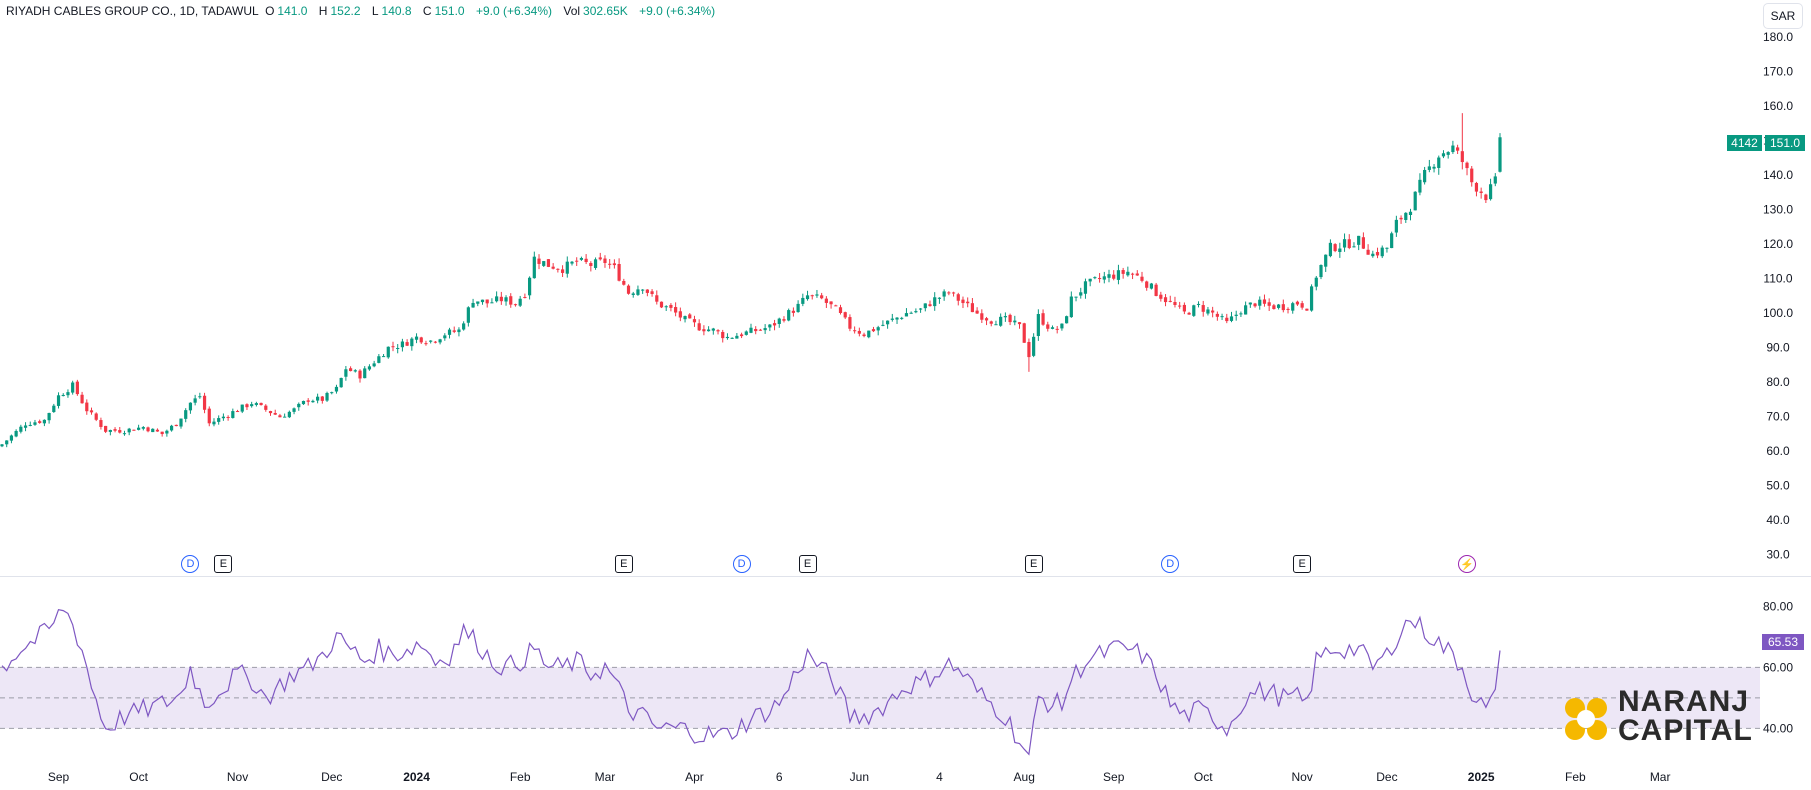 The height and width of the screenshot is (790, 1811). Describe the element at coordinates (1778, 382) in the screenshot. I see `price-axis-tick-label: 80.0` at that location.